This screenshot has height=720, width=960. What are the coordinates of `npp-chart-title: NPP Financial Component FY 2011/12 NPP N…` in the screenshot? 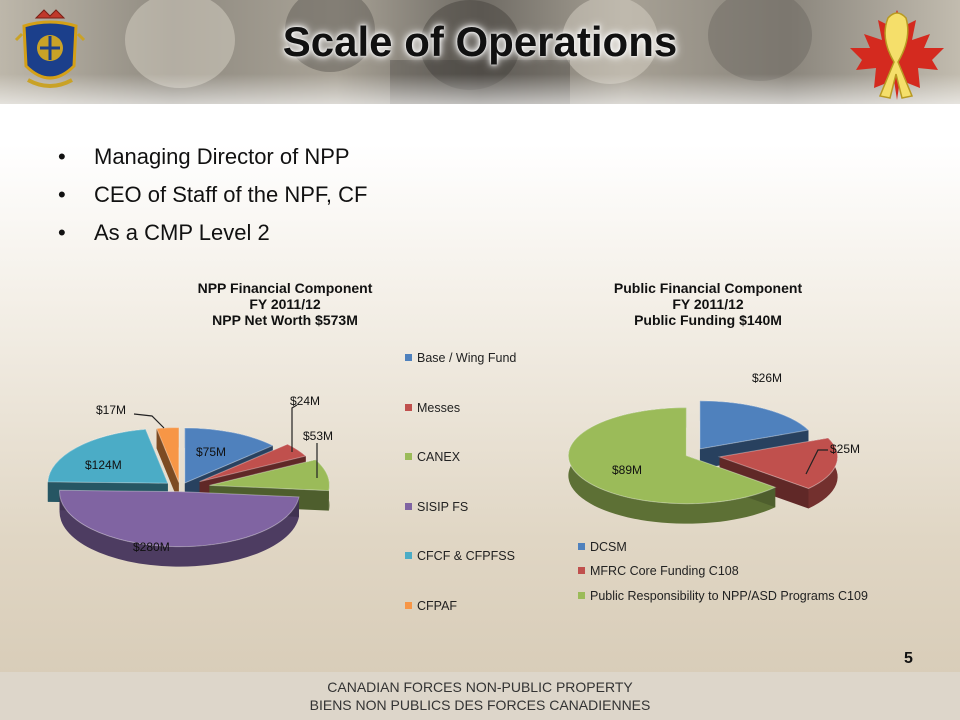 It's located at (285, 304).